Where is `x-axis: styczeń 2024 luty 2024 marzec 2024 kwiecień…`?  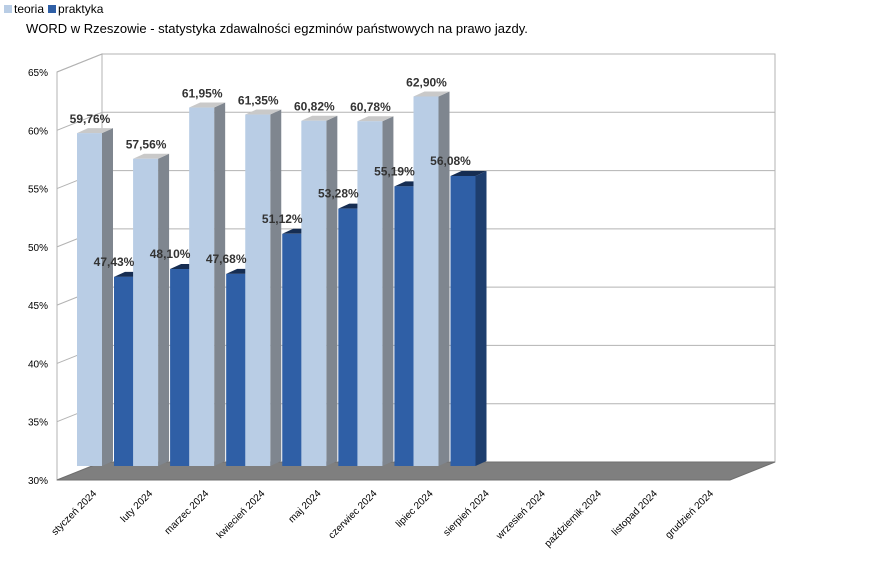 x-axis: styczeń 2024 luty 2024 marzec 2024 kwiecień… is located at coordinates (383, 519).